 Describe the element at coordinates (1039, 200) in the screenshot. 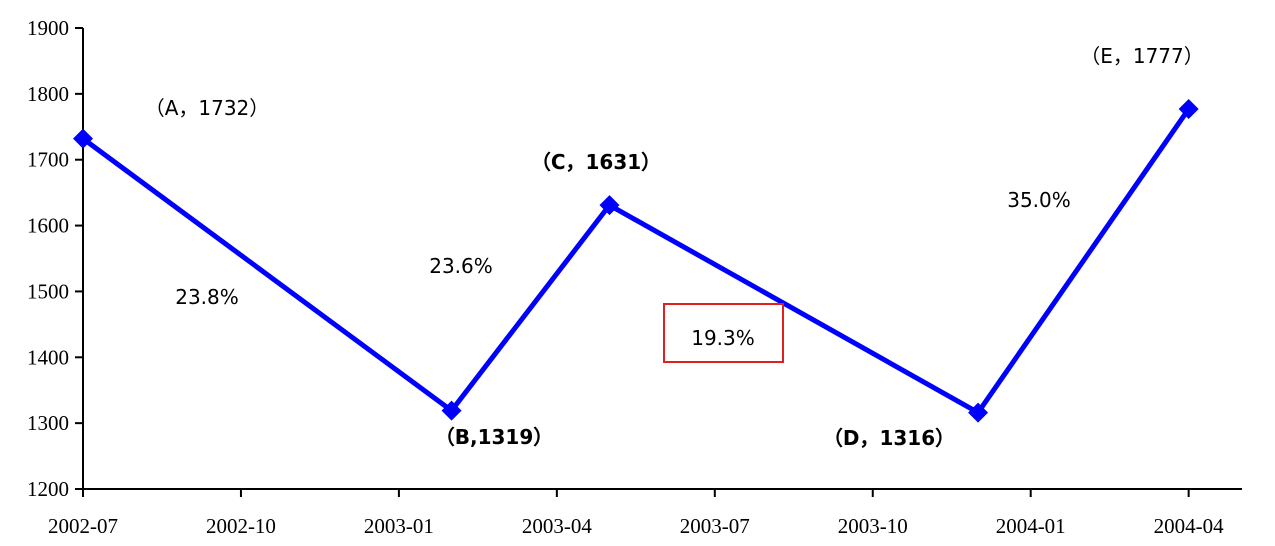

I see `segment-change-label: 35.0%` at that location.